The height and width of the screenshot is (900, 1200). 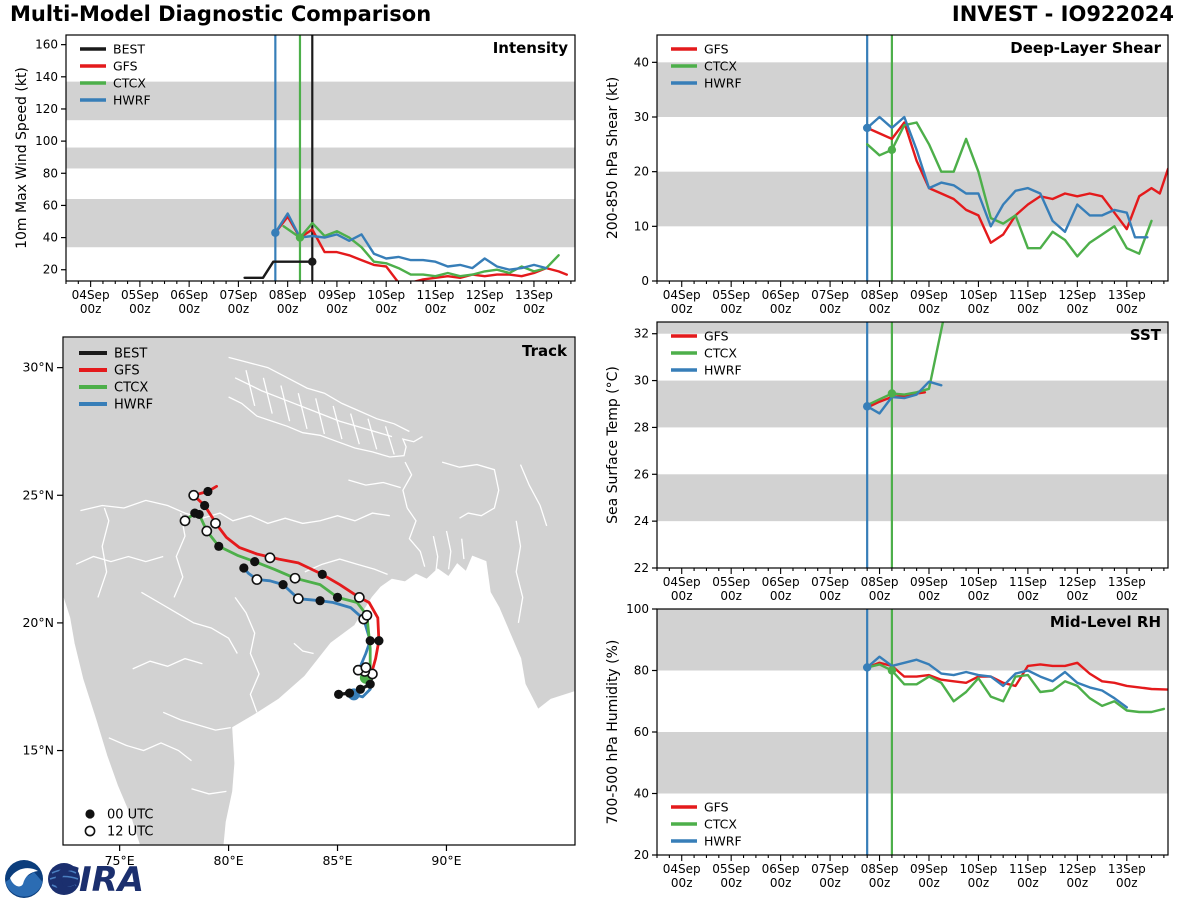 I want to click on panel-title-track: Track, so click(x=545, y=351).